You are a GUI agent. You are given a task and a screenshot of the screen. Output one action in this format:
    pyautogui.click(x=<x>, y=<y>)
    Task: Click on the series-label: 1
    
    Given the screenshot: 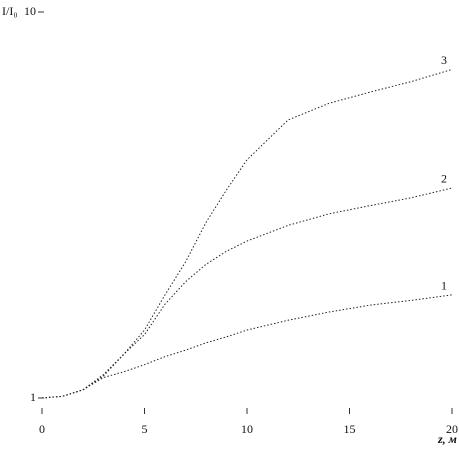 What is the action you would take?
    pyautogui.click(x=444, y=286)
    